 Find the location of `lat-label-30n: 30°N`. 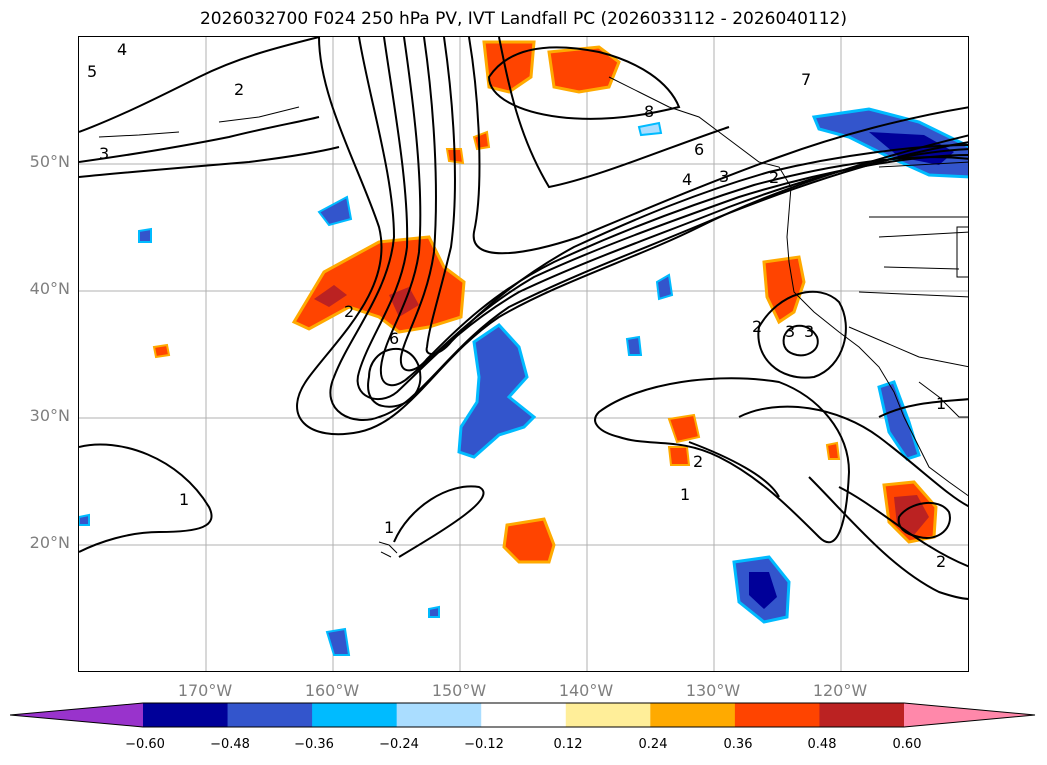

lat-label-30n: 30°N is located at coordinates (49, 415).